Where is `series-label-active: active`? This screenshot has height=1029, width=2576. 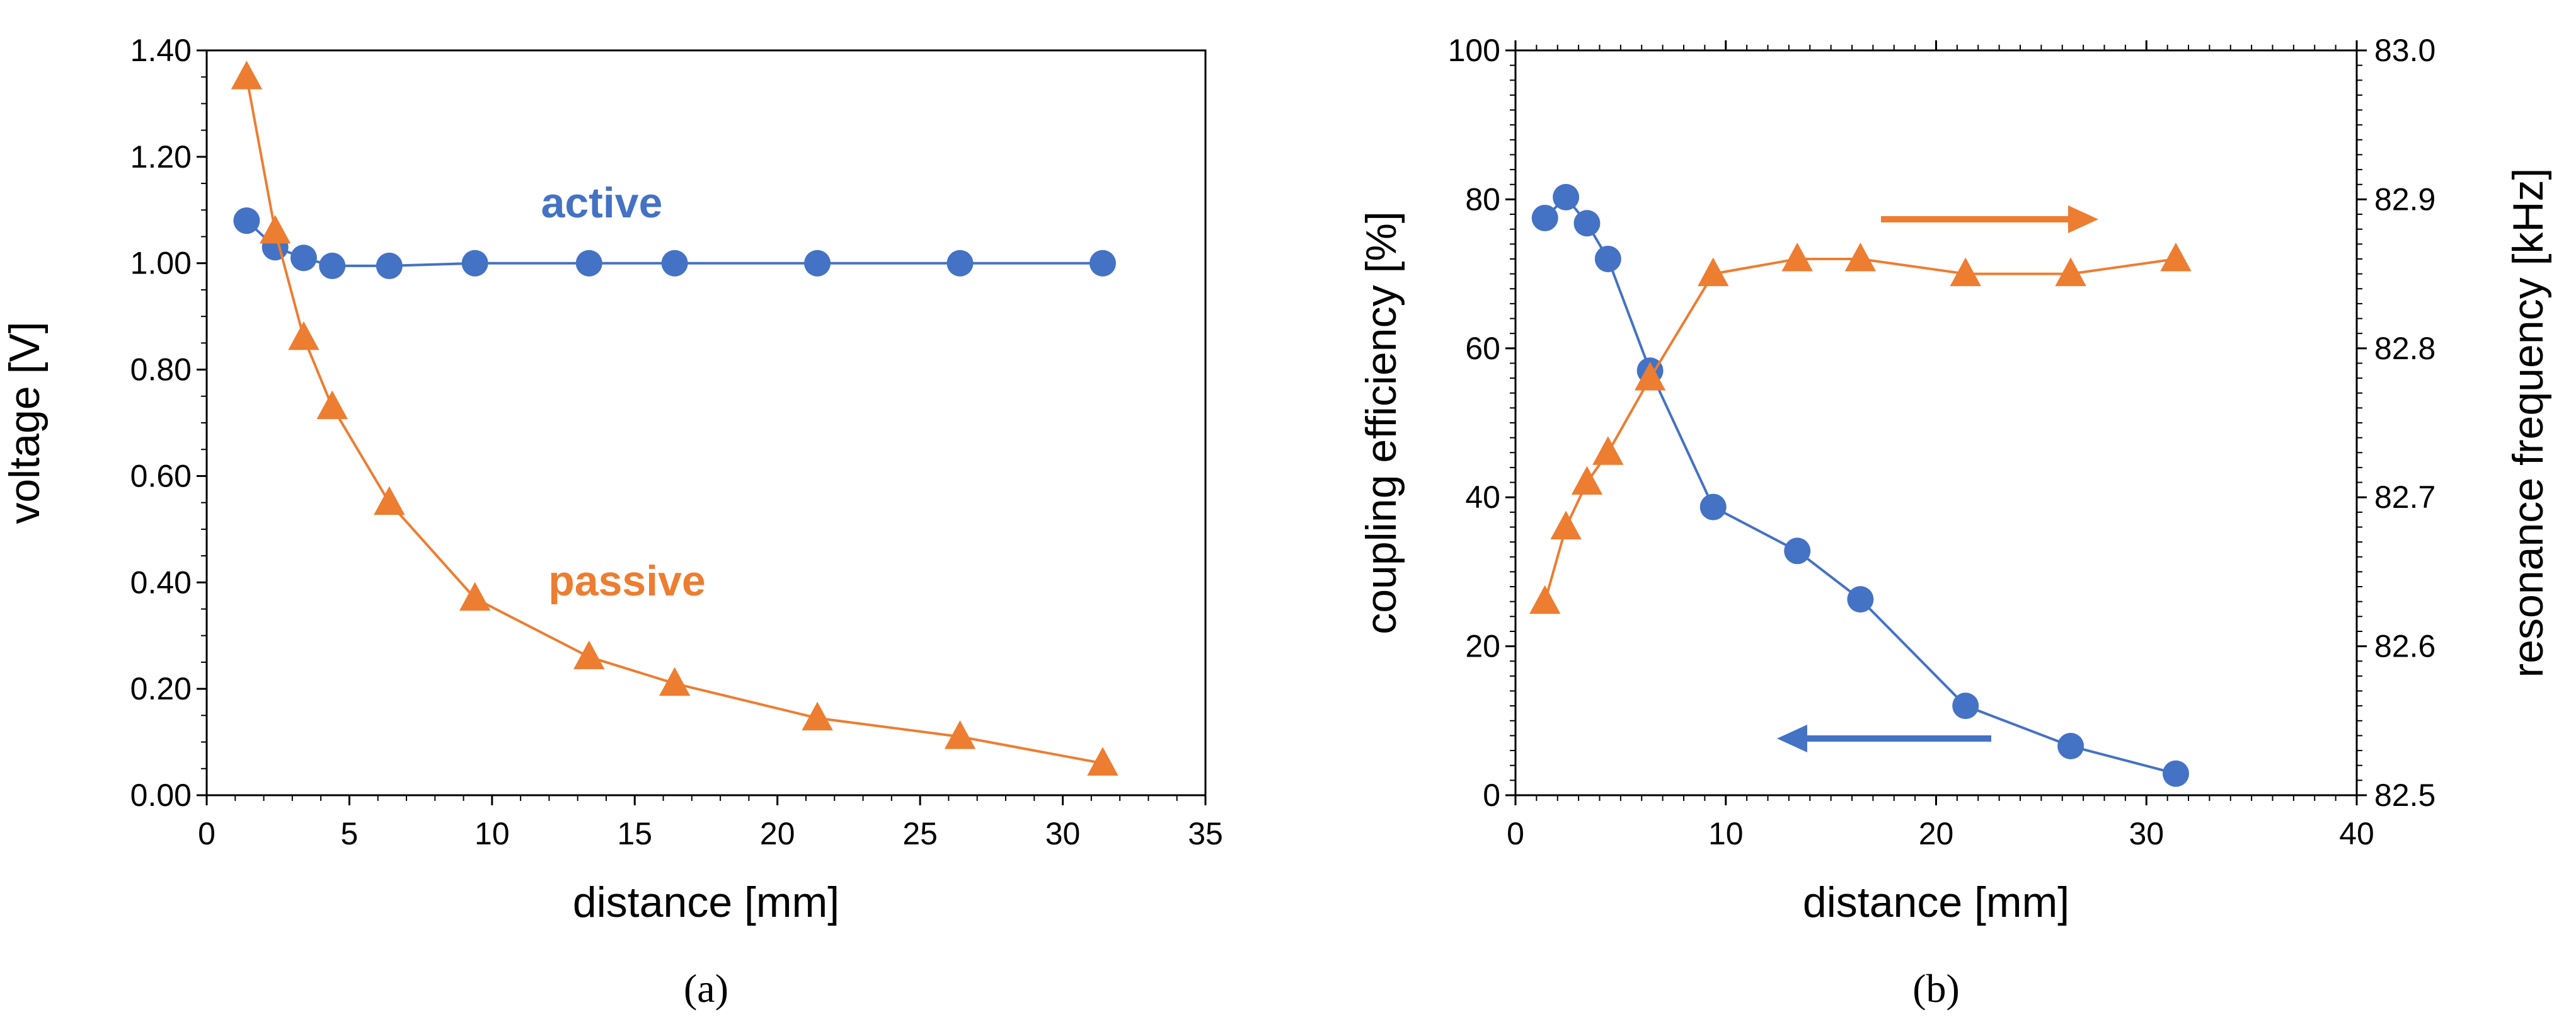
series-label-active: active is located at coordinates (602, 203).